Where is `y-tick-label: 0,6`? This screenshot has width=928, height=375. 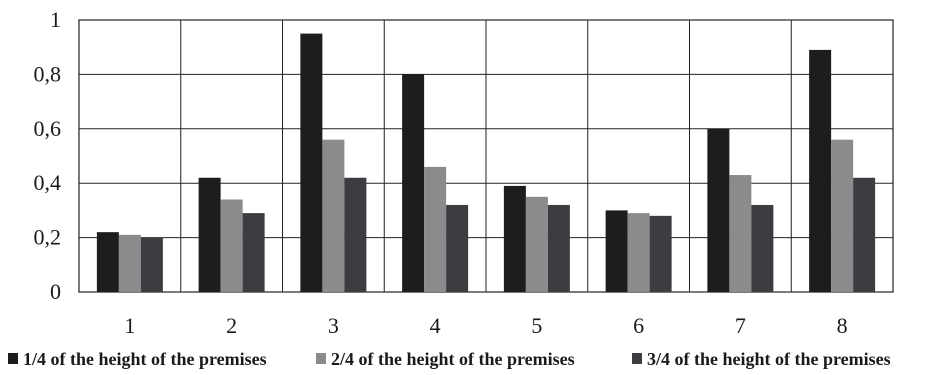
y-tick-label: 0,6 is located at coordinates (48, 128).